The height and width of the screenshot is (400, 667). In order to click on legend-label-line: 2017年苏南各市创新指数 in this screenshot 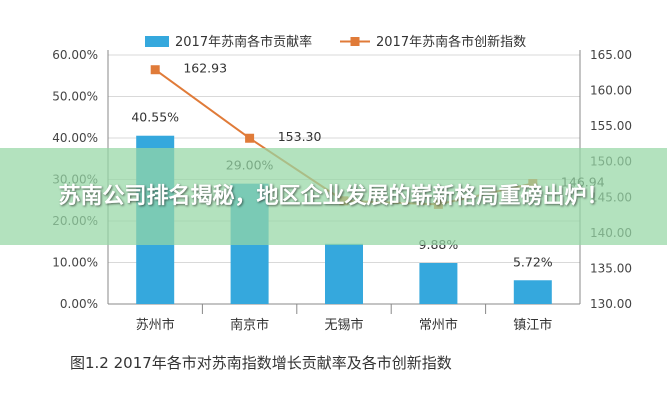, I will do `click(451, 42)`.